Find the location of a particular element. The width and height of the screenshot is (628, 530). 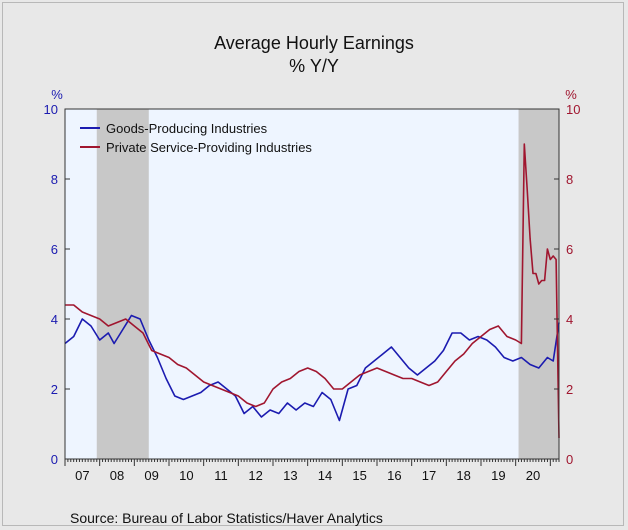

left-tick-label-5: 10 is located at coordinates (51, 109).